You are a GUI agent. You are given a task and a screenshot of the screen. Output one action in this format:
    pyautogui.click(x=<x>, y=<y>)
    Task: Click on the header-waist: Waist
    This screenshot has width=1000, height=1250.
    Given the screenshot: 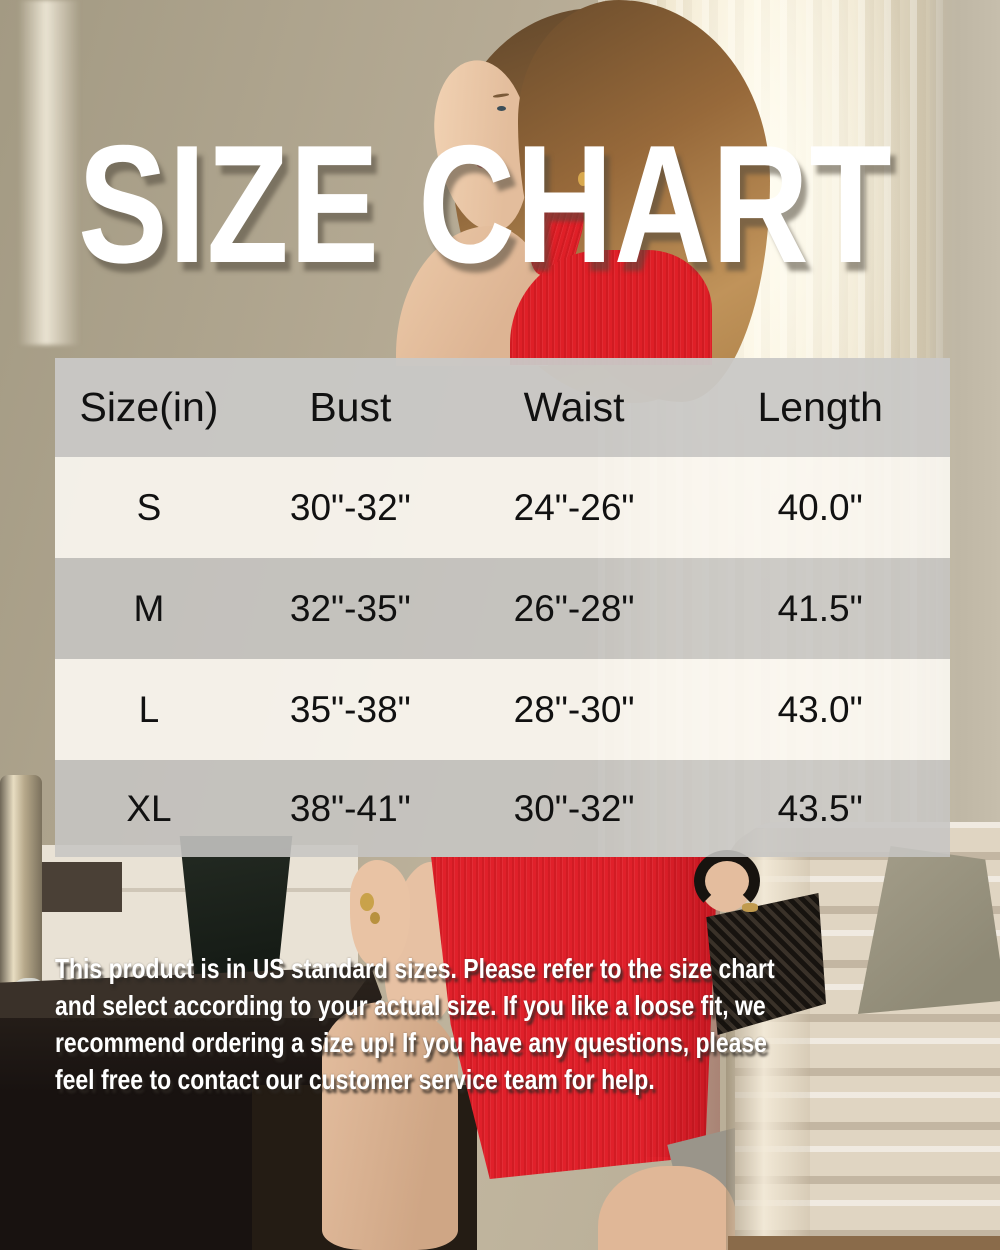 What is the action you would take?
    pyautogui.click(x=574, y=407)
    